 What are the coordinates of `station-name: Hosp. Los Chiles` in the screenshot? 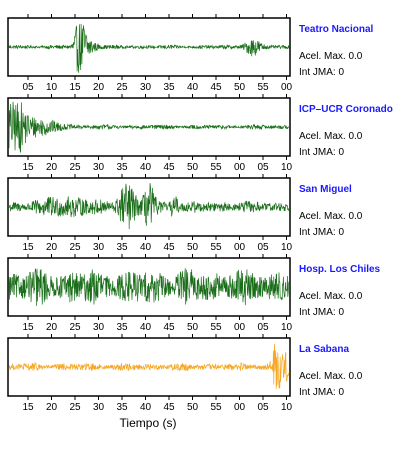 It's located at (340, 269).